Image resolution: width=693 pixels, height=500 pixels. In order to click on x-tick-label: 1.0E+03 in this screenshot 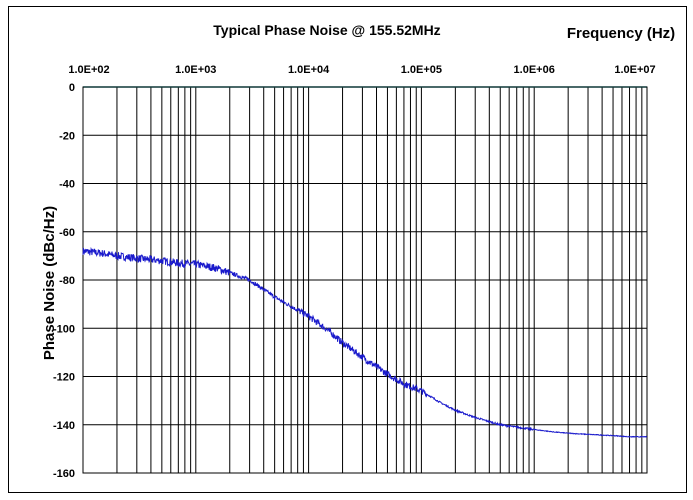, I will do `click(195, 70)`.